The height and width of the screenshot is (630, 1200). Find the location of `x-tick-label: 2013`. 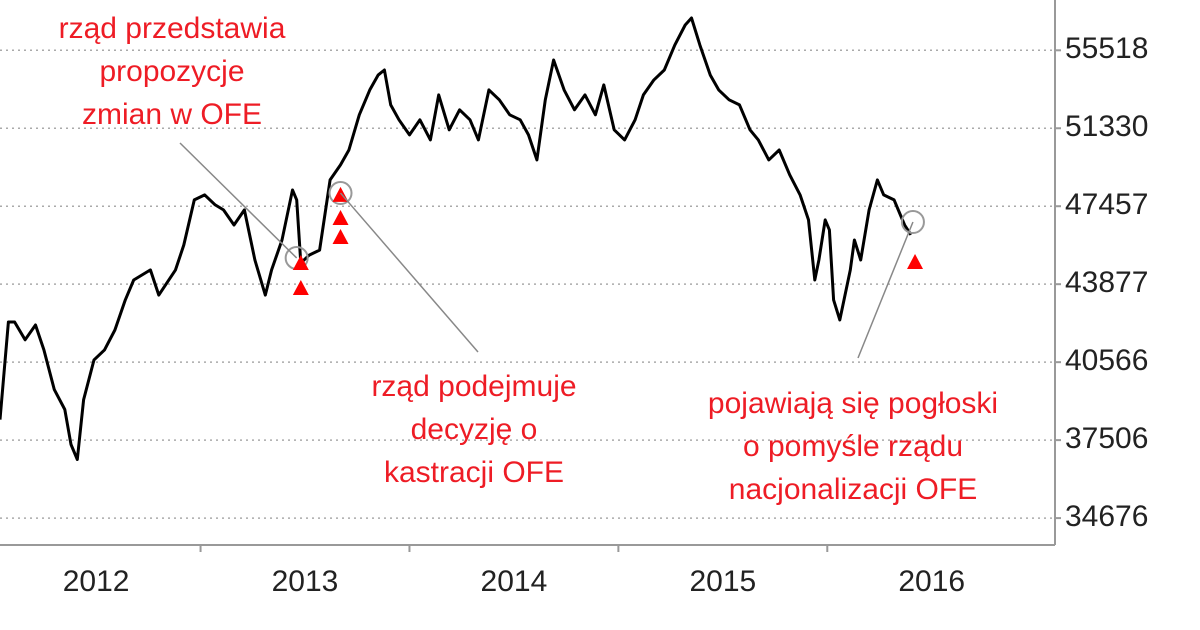

x-tick-label: 2013 is located at coordinates (305, 581).